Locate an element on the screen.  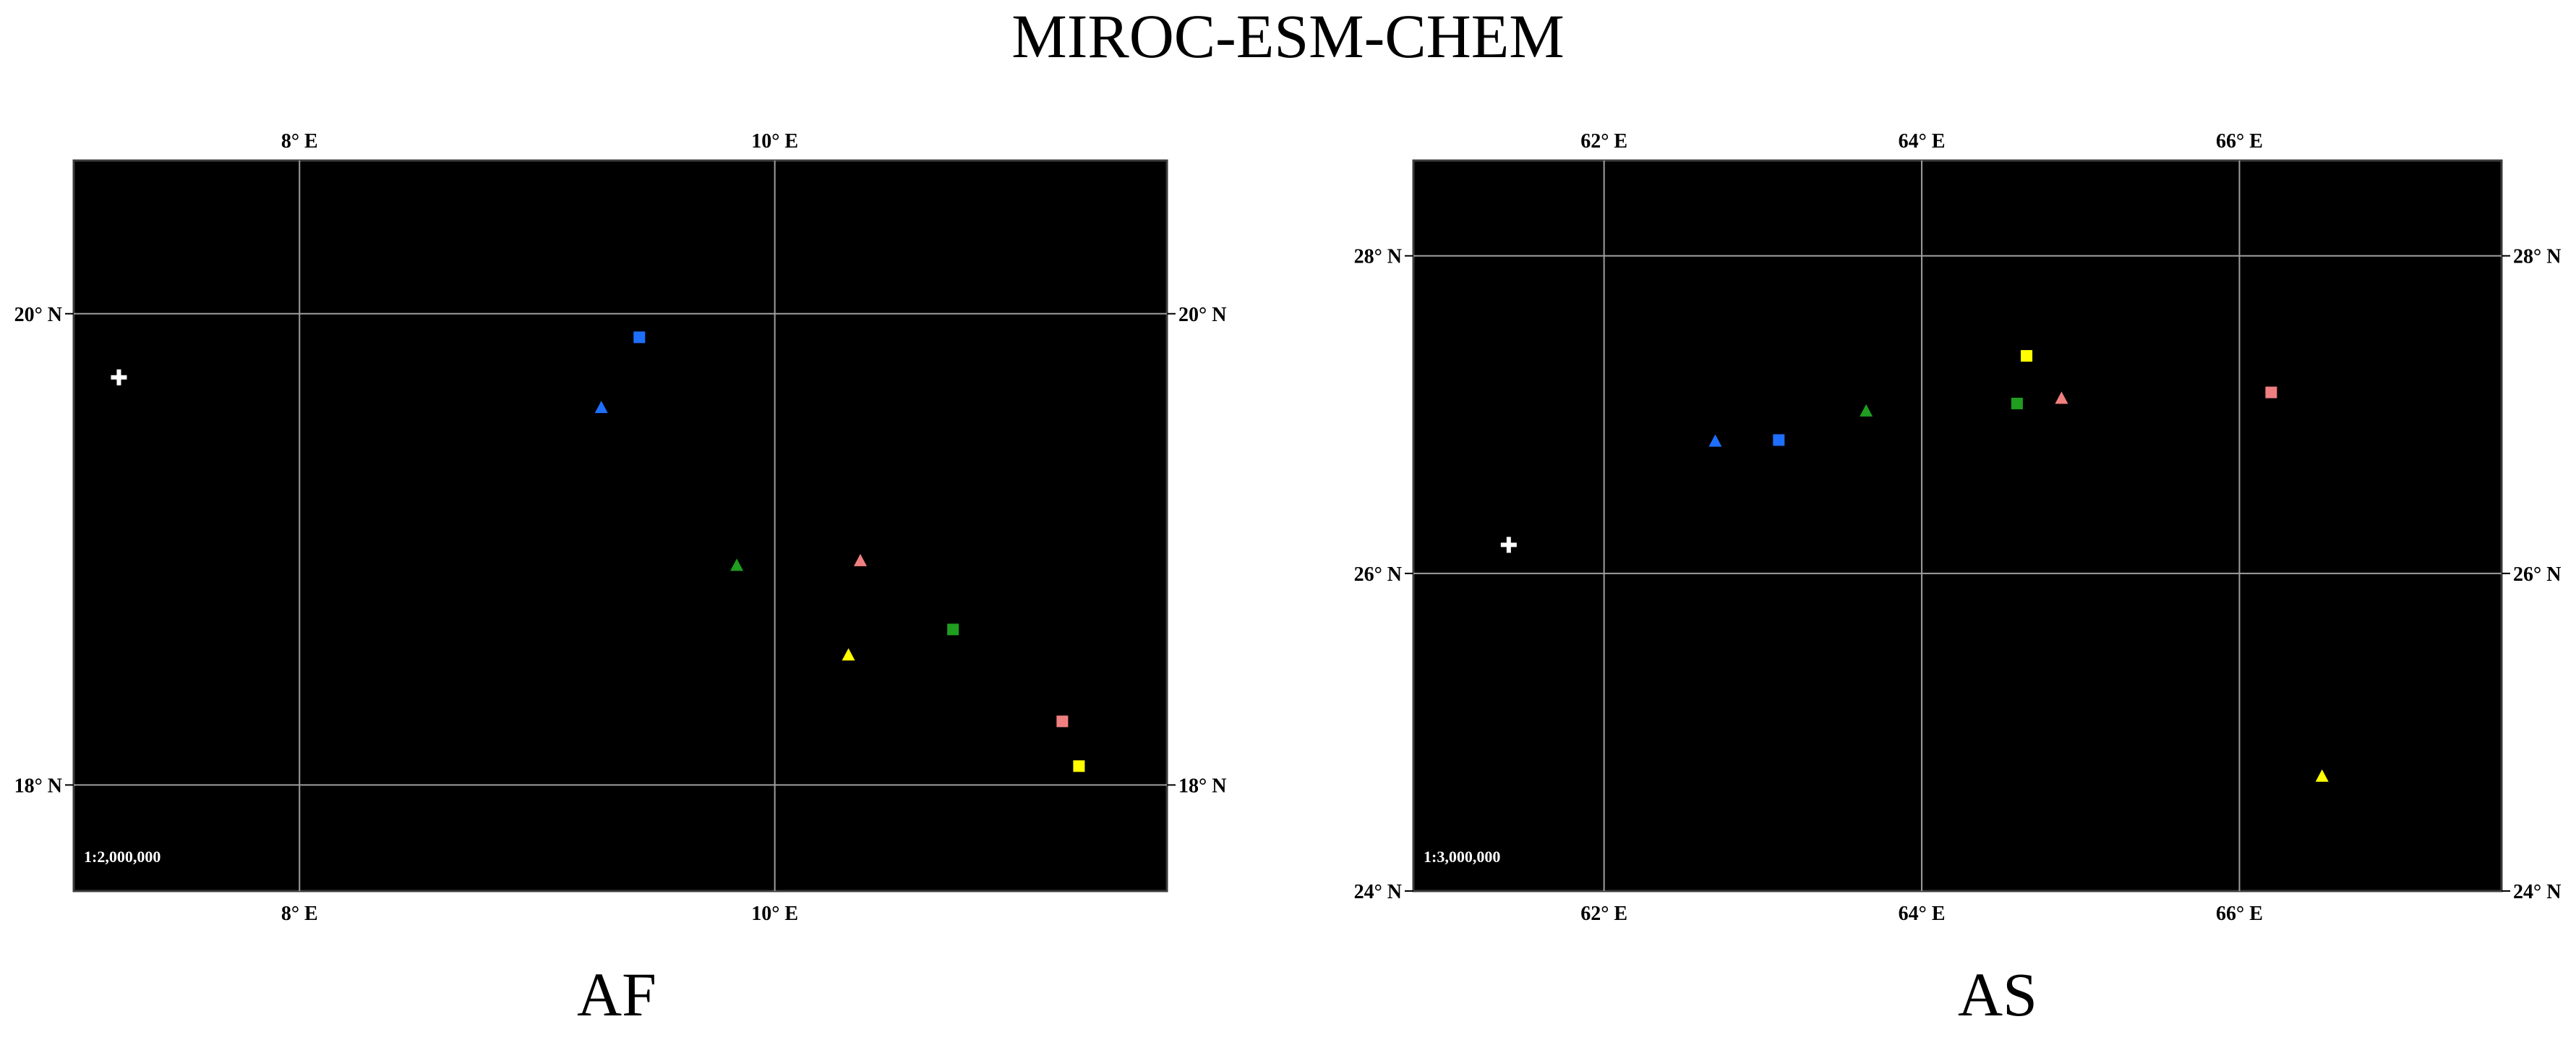
lon-tick-label-bottom: 10° E is located at coordinates (775, 914).